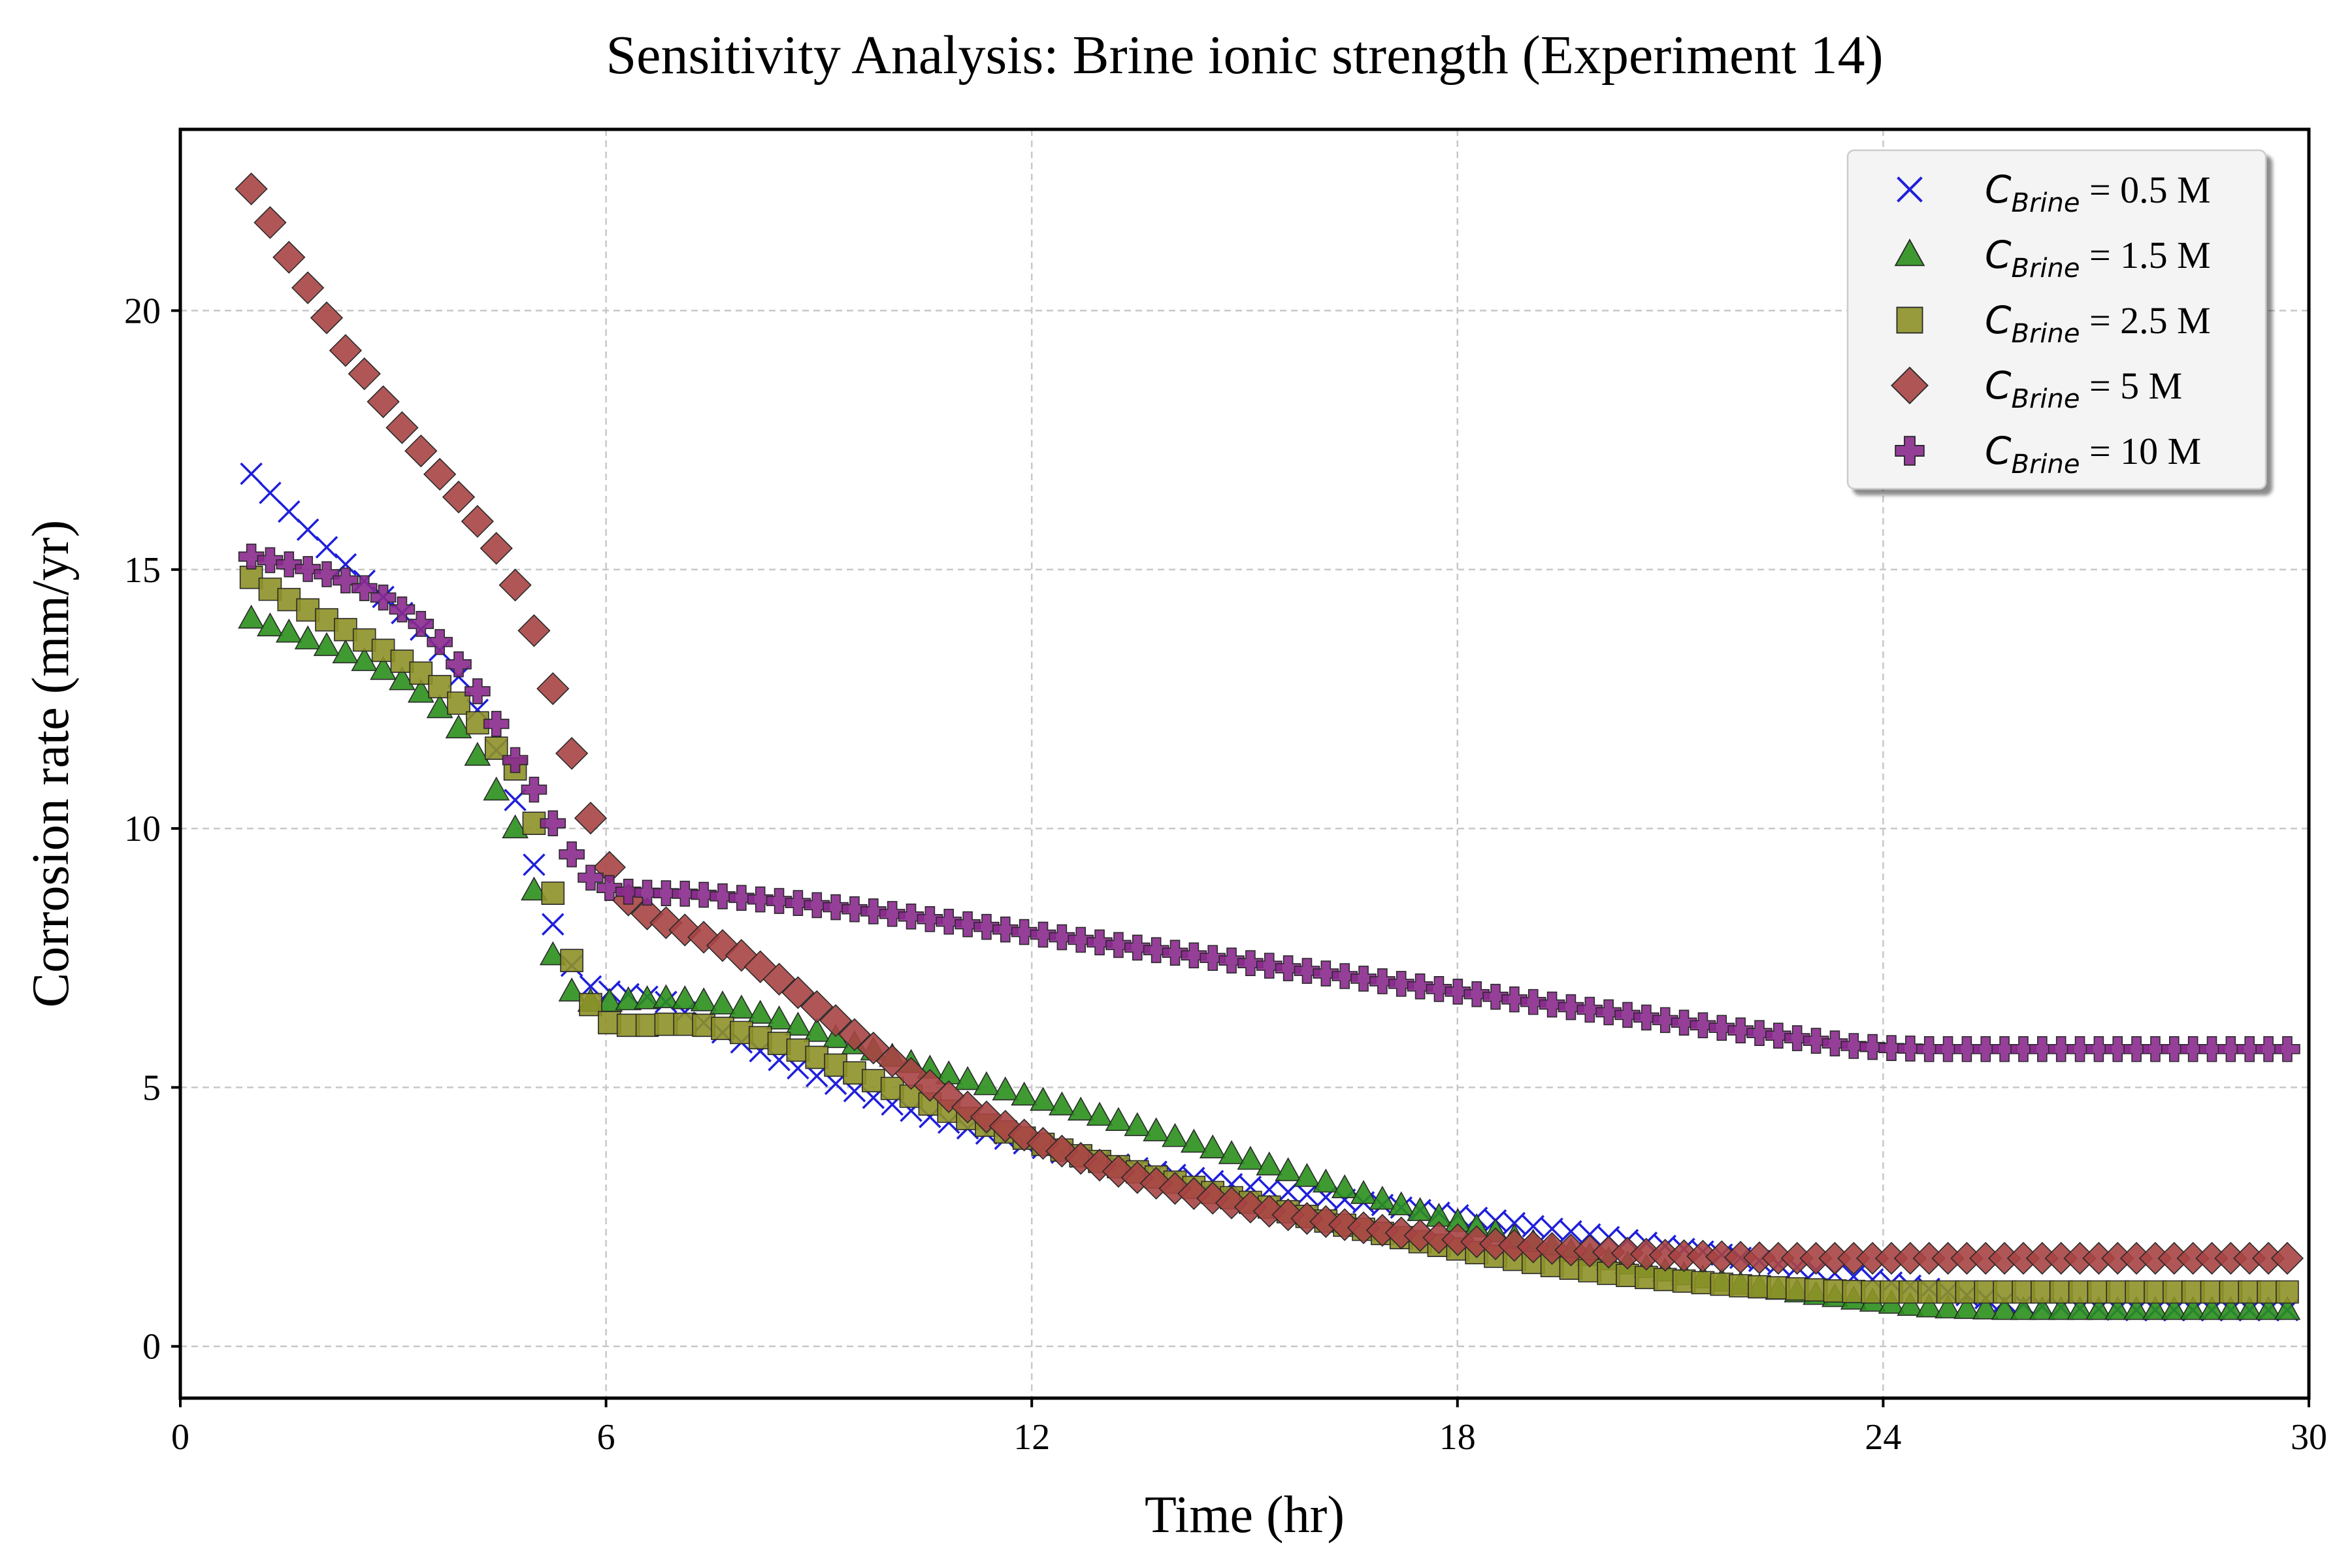  Describe the element at coordinates (51, 763) in the screenshot. I see `y-axis-label: Corrosion rate (mm/yr)` at that location.